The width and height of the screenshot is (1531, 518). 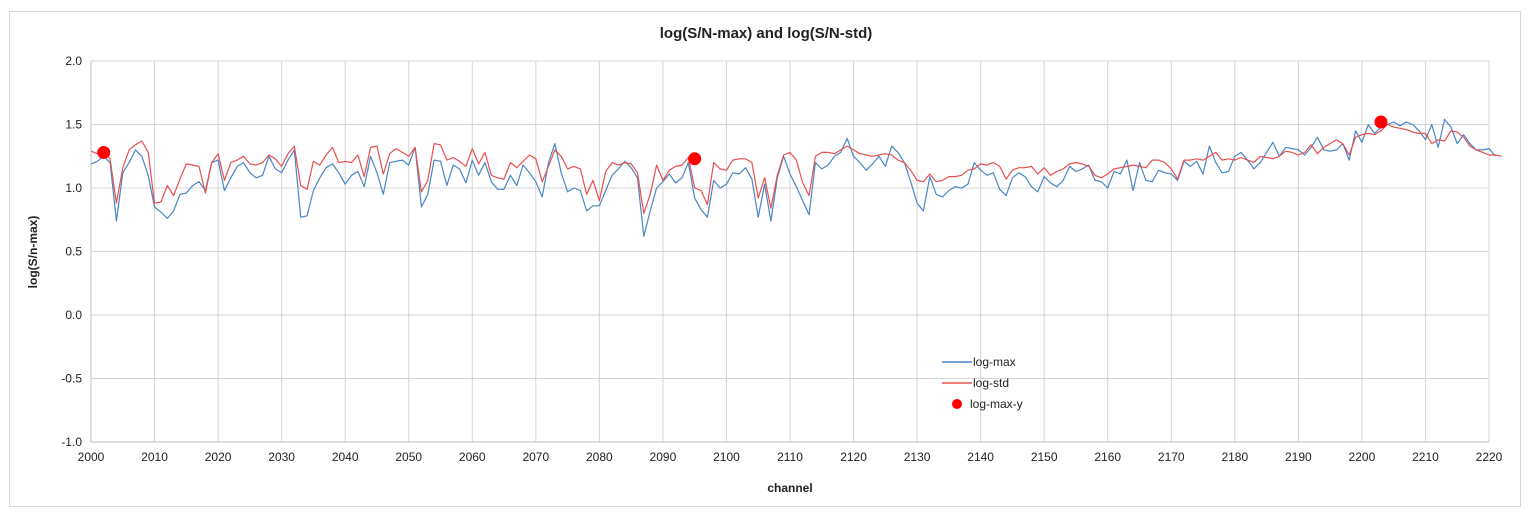 I want to click on chart-title: log(S/N-max) and log(S/N-std), so click(x=766, y=33).